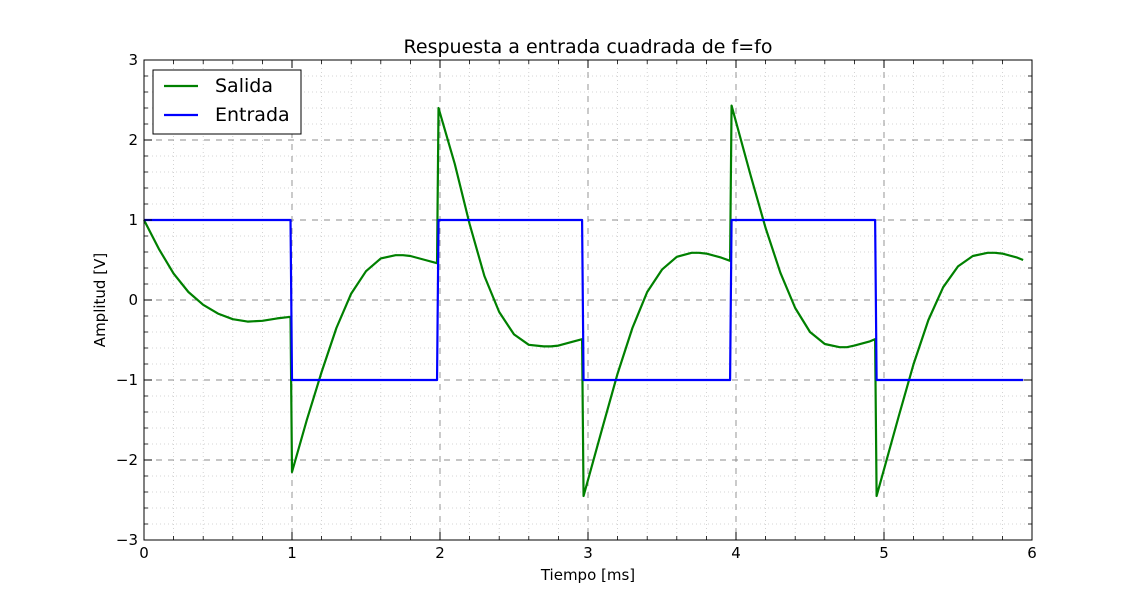 This screenshot has width=1146, height=600. I want to click on y-tick-labels: −3 −2 −1 0 1 2 3, so click(127, 300).